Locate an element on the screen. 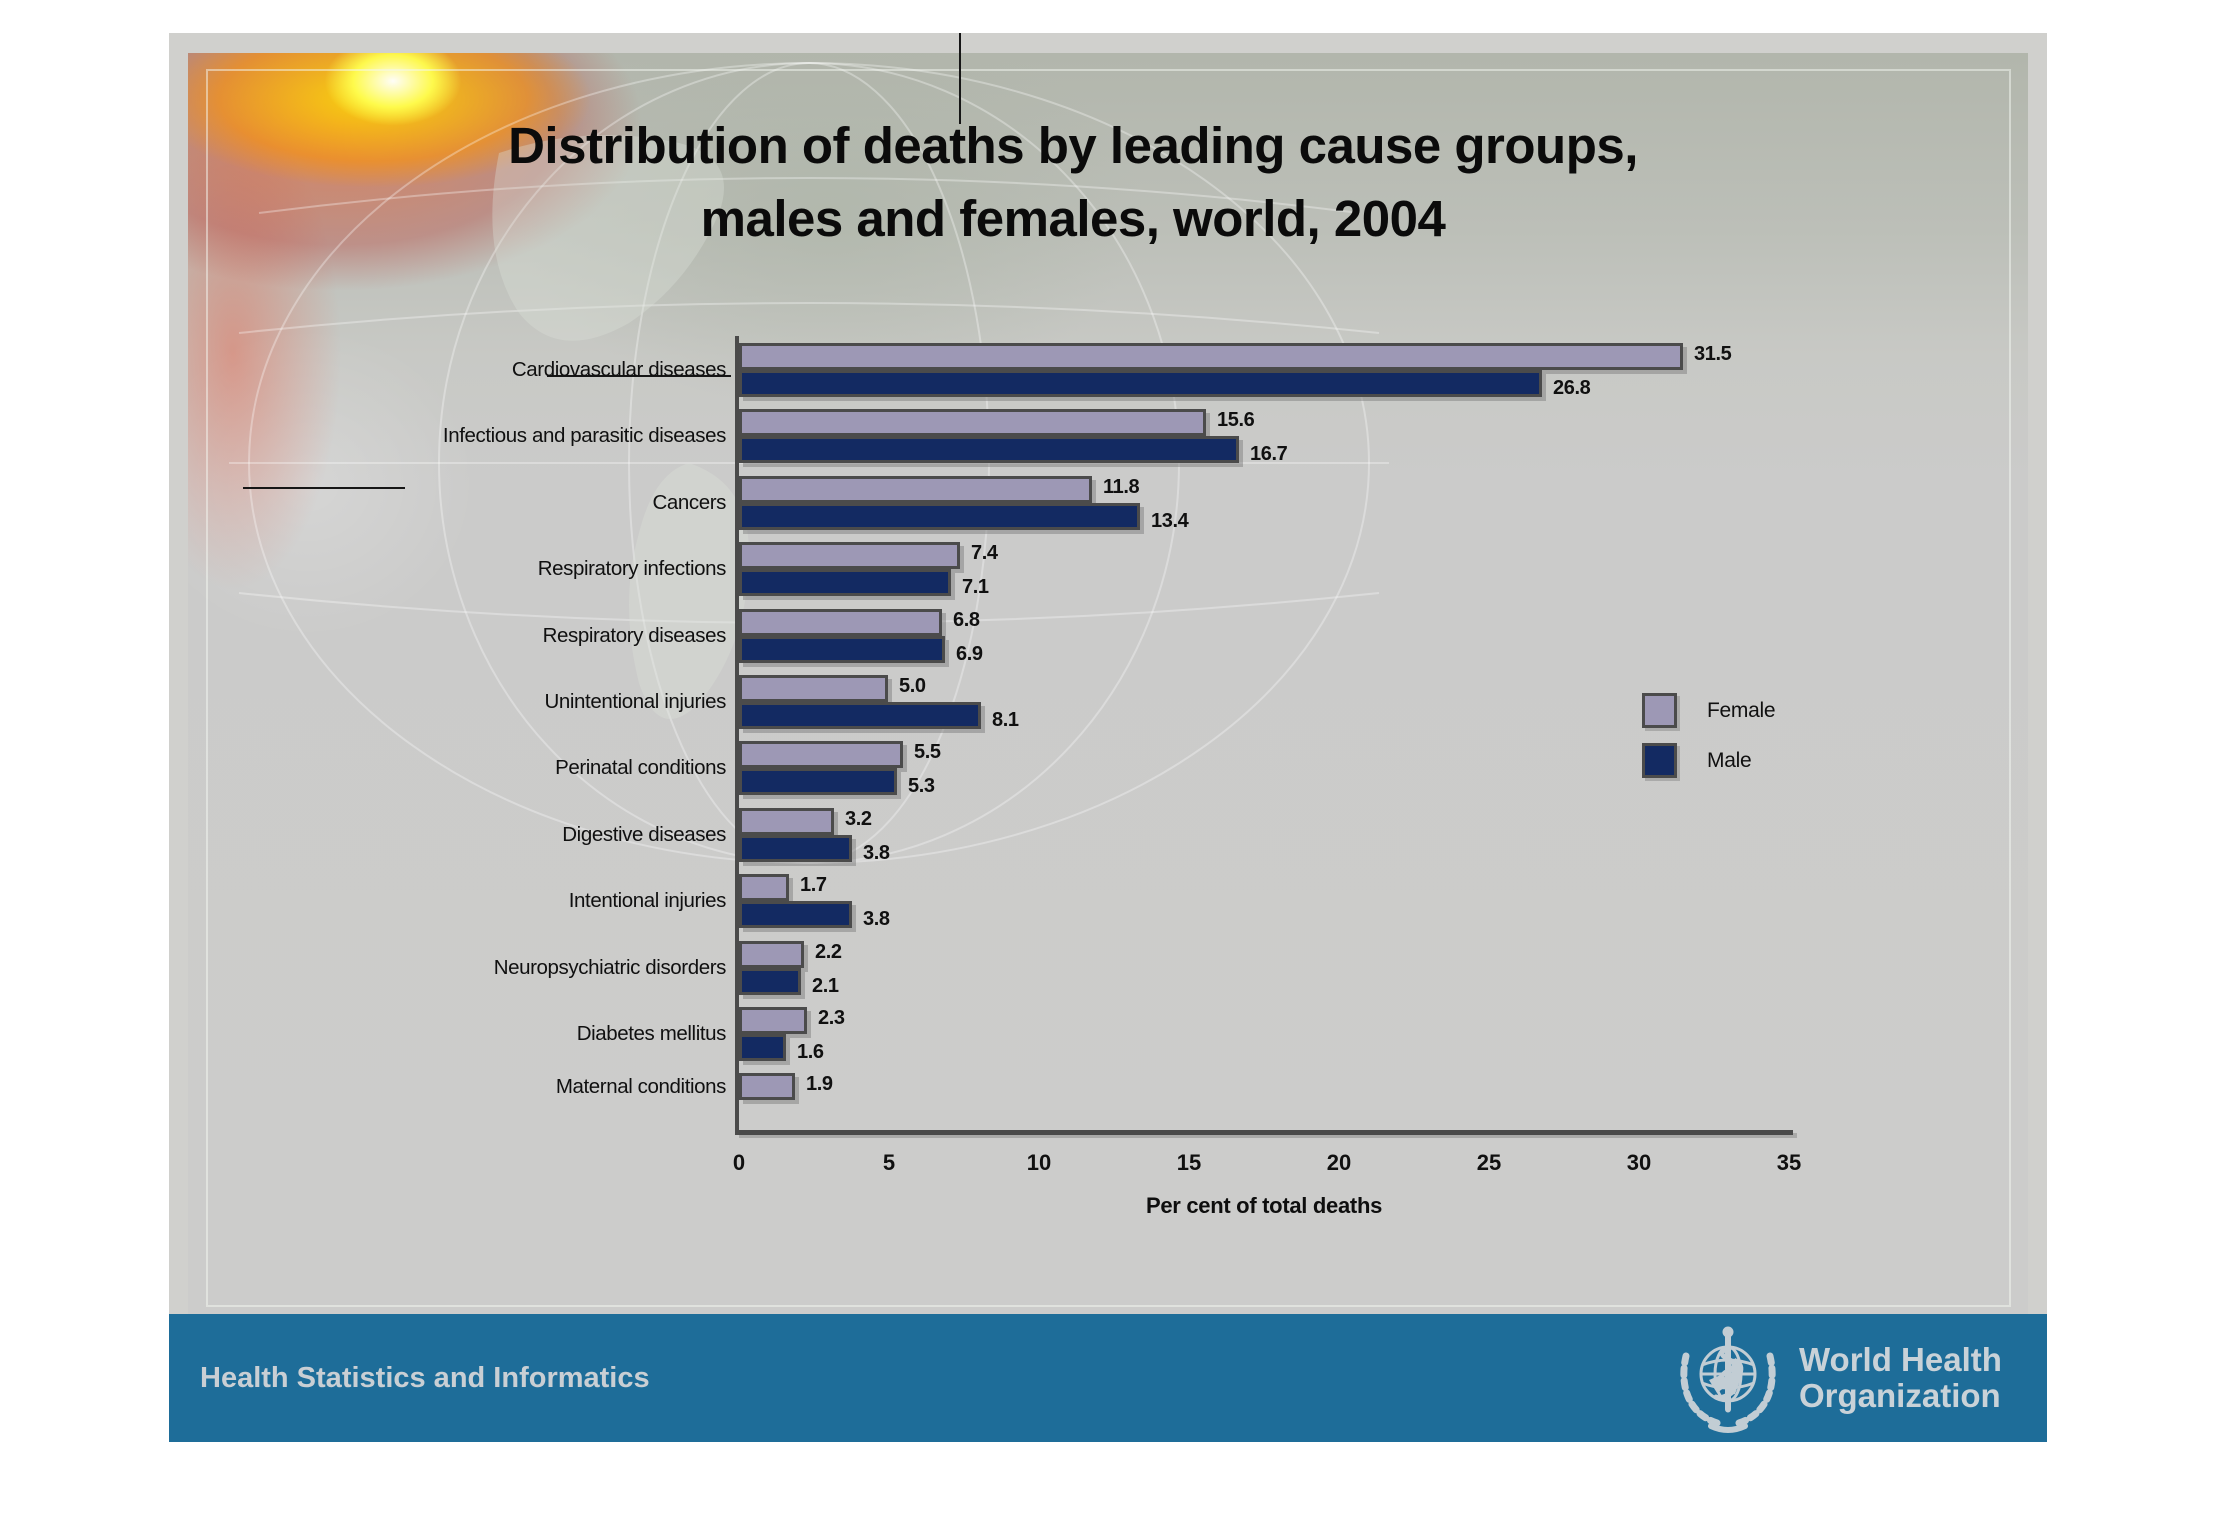 The image size is (2216, 1530). category-label: Perinatal conditions is located at coordinates (640, 768).